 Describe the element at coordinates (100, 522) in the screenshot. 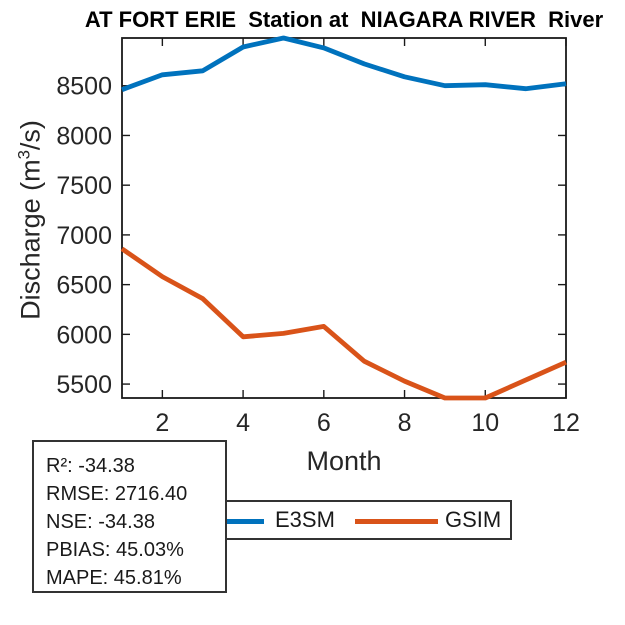

I see `stat-nse: NSE: -34.38` at that location.